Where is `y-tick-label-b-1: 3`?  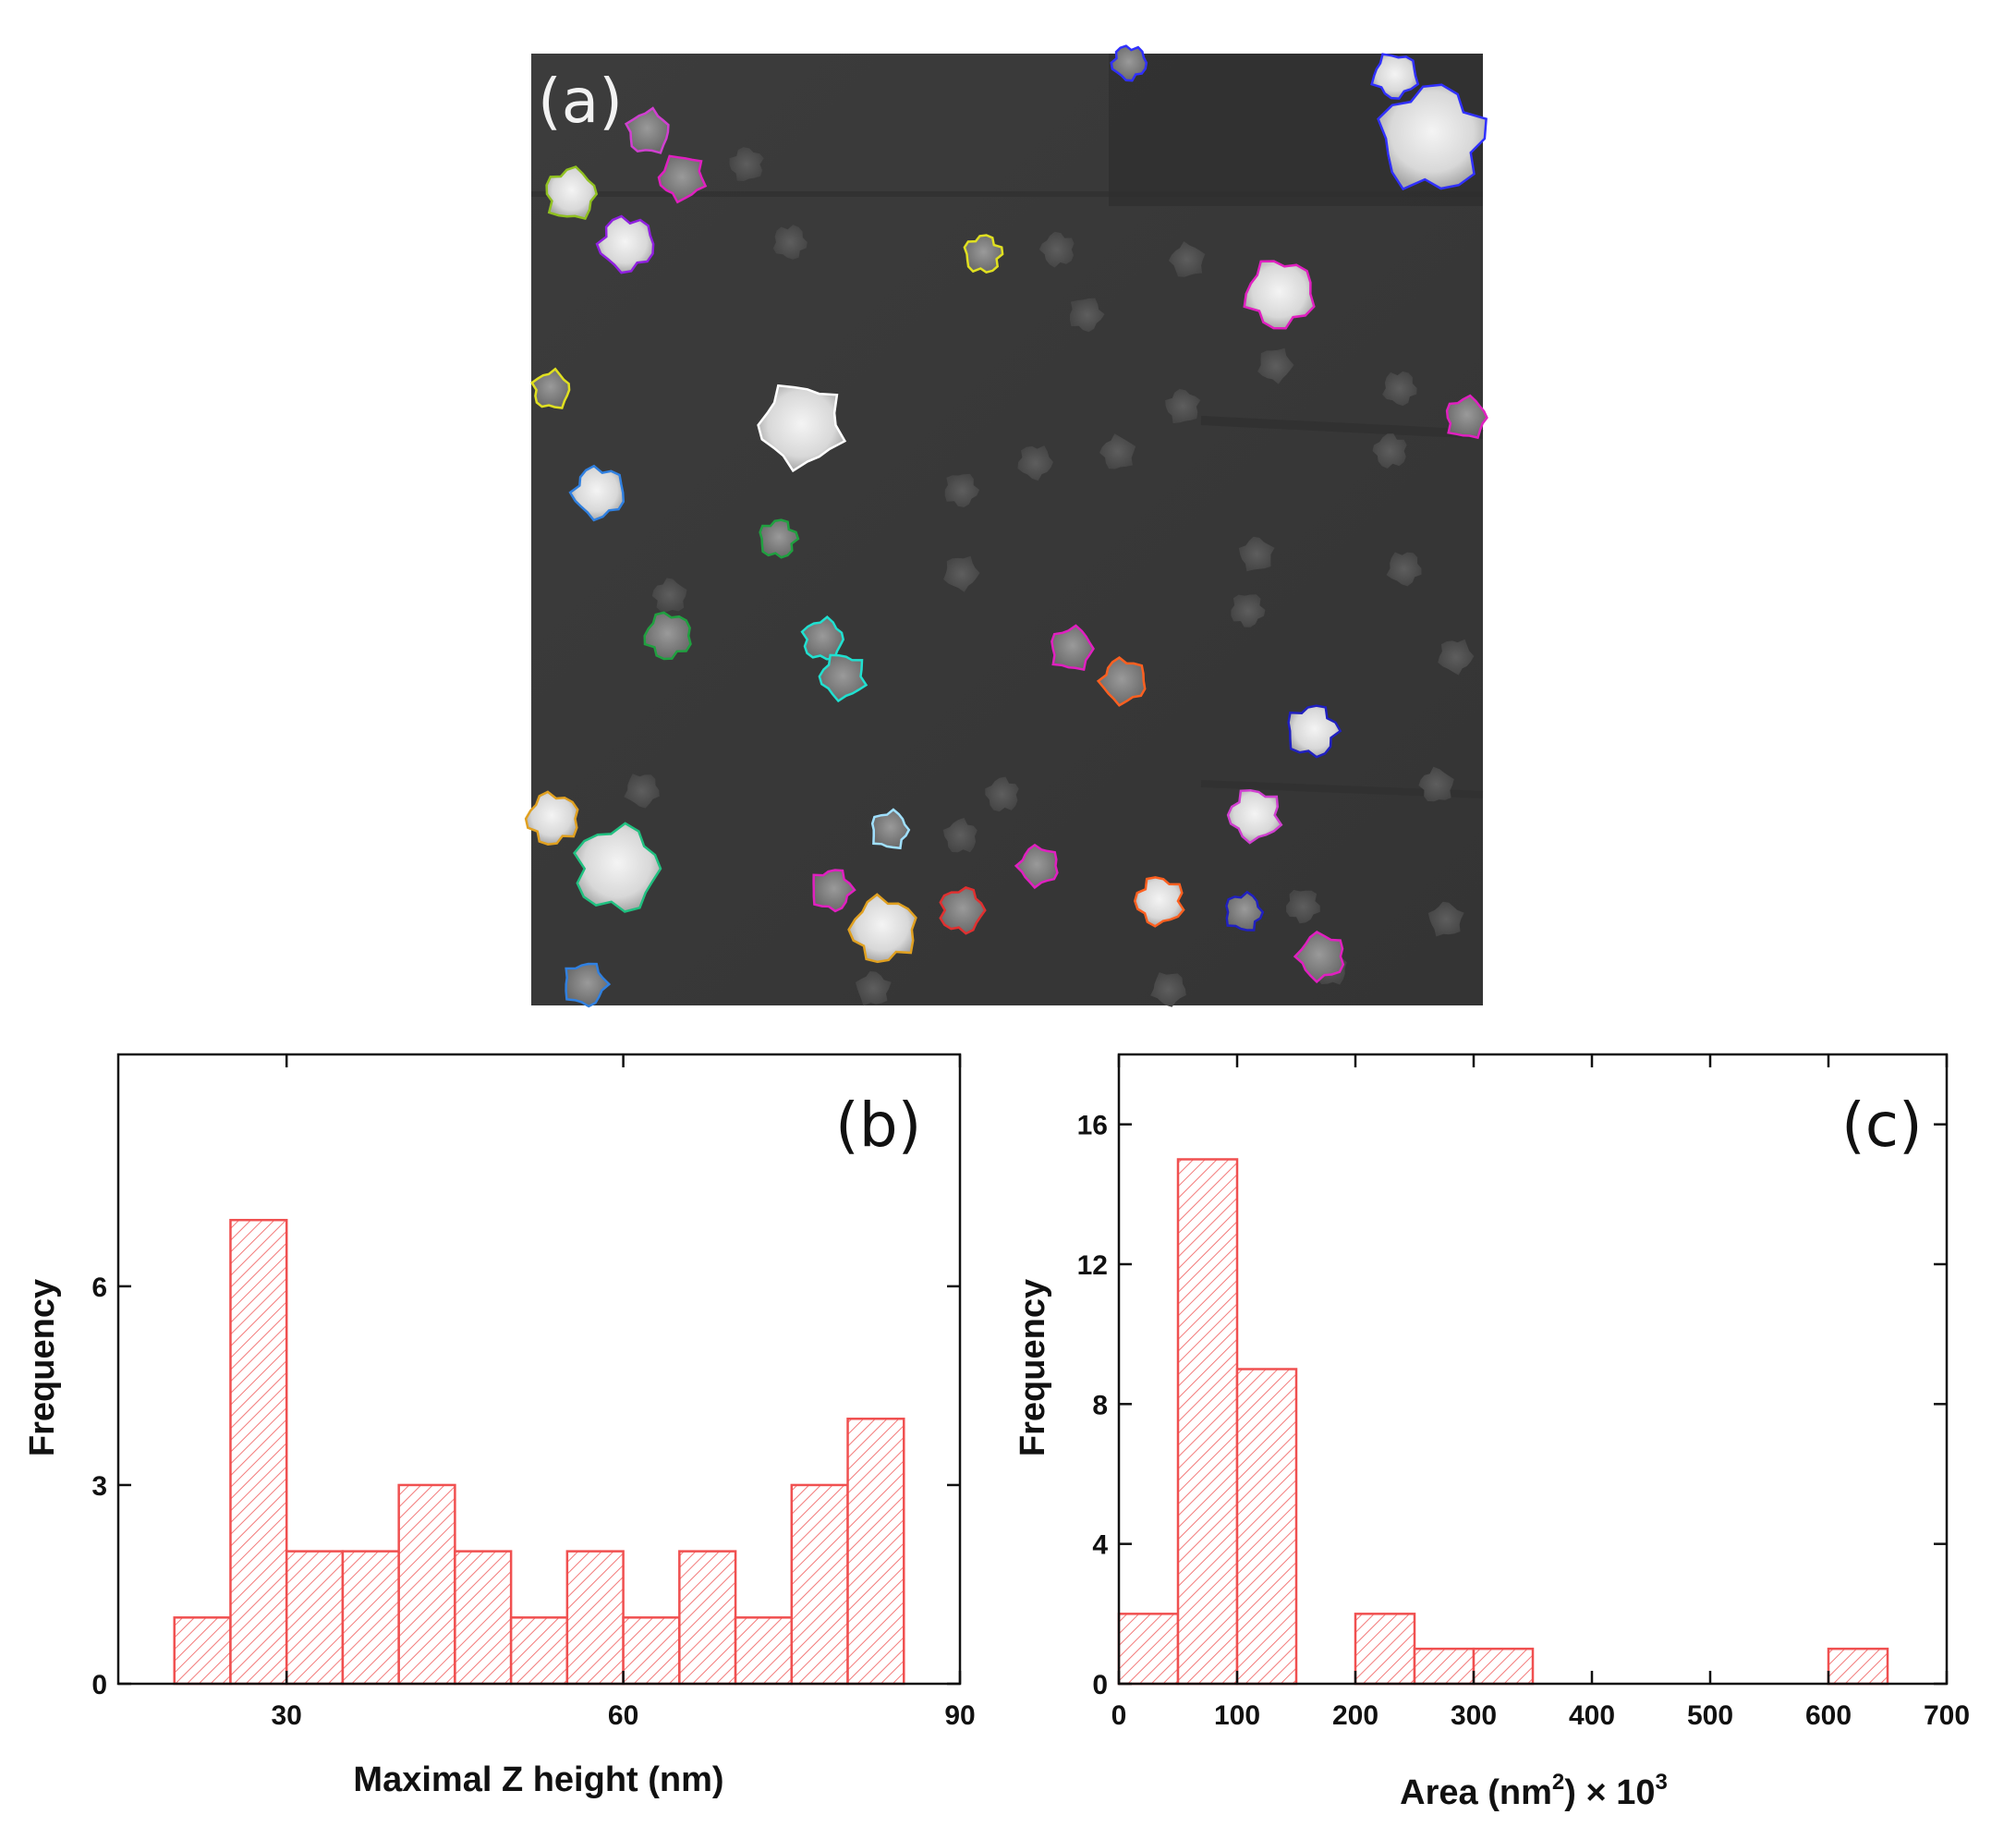
y-tick-label-b-1: 3 is located at coordinates (99, 1486).